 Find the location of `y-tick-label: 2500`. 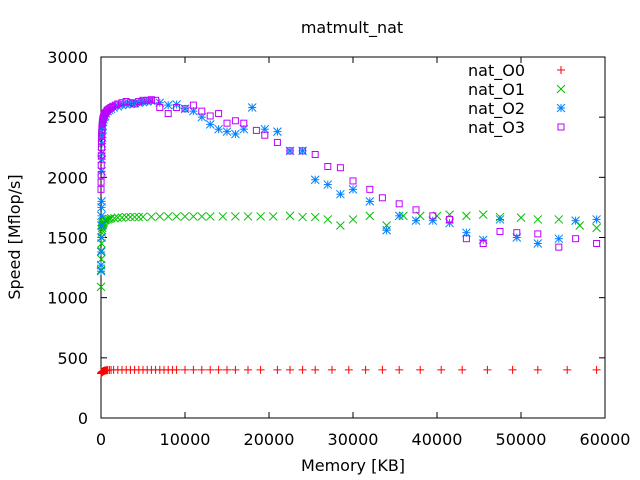

y-tick-label: 2500 is located at coordinates (67, 117).